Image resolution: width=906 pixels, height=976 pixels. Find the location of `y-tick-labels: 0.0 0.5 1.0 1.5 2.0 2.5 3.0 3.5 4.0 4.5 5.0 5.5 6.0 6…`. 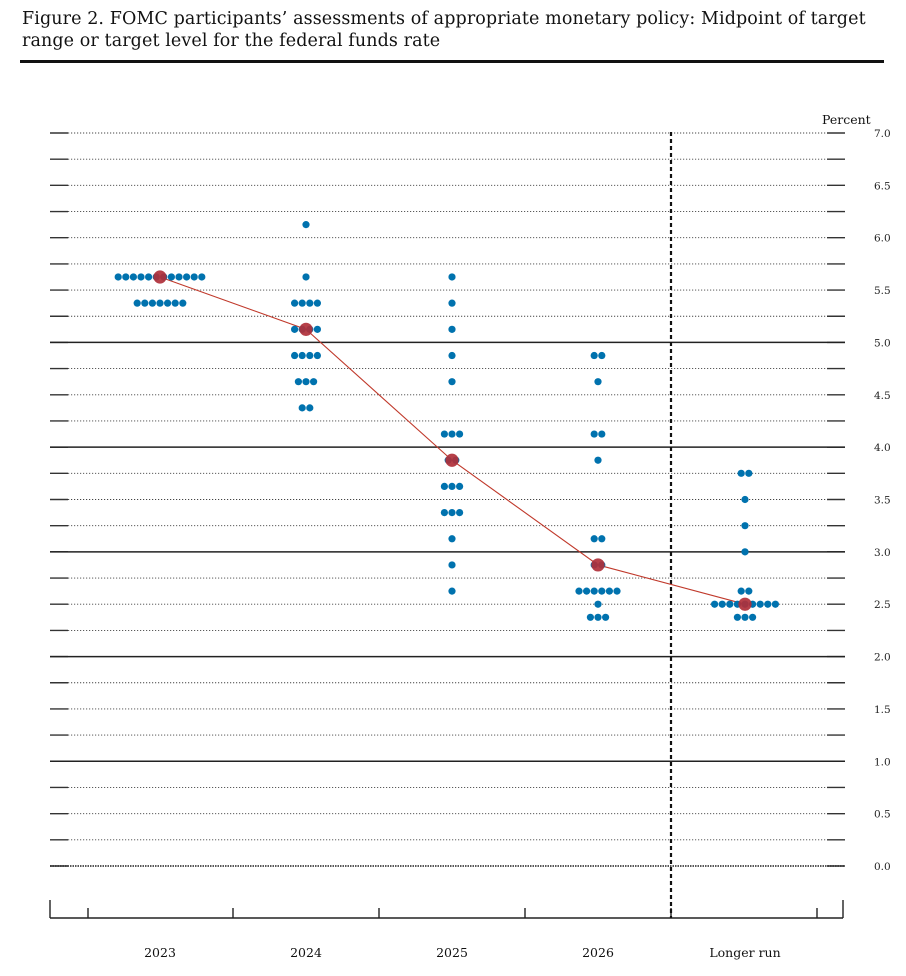

y-tick-labels: 0.0 0.5 1.0 1.5 2.0 2.5 3.0 3.5 4.0 4.5 5.0 5.5 6.0 6… is located at coordinates (882, 500).